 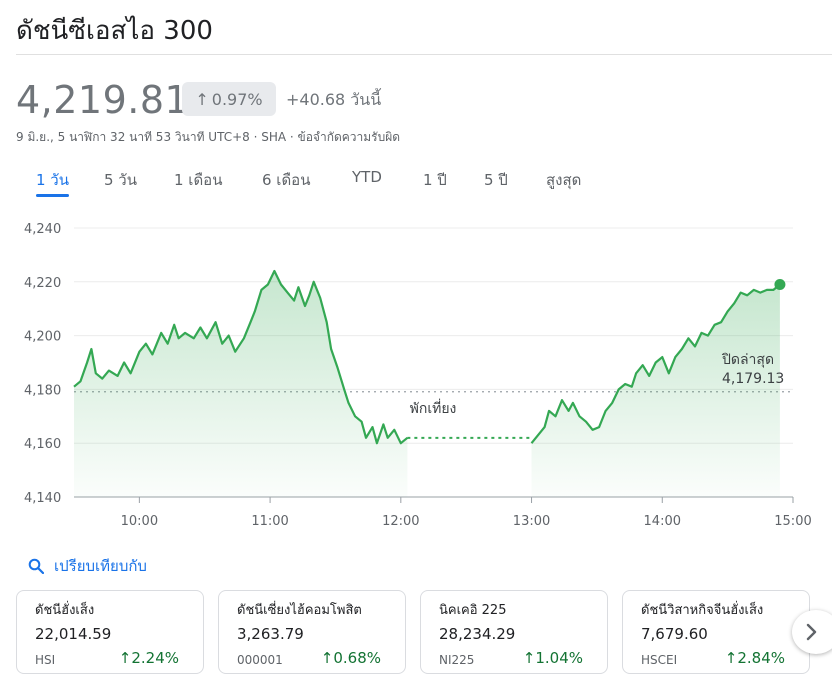 What do you see at coordinates (286, 180) in the screenshot?
I see `tab-6-months: 6 เดือน` at bounding box center [286, 180].